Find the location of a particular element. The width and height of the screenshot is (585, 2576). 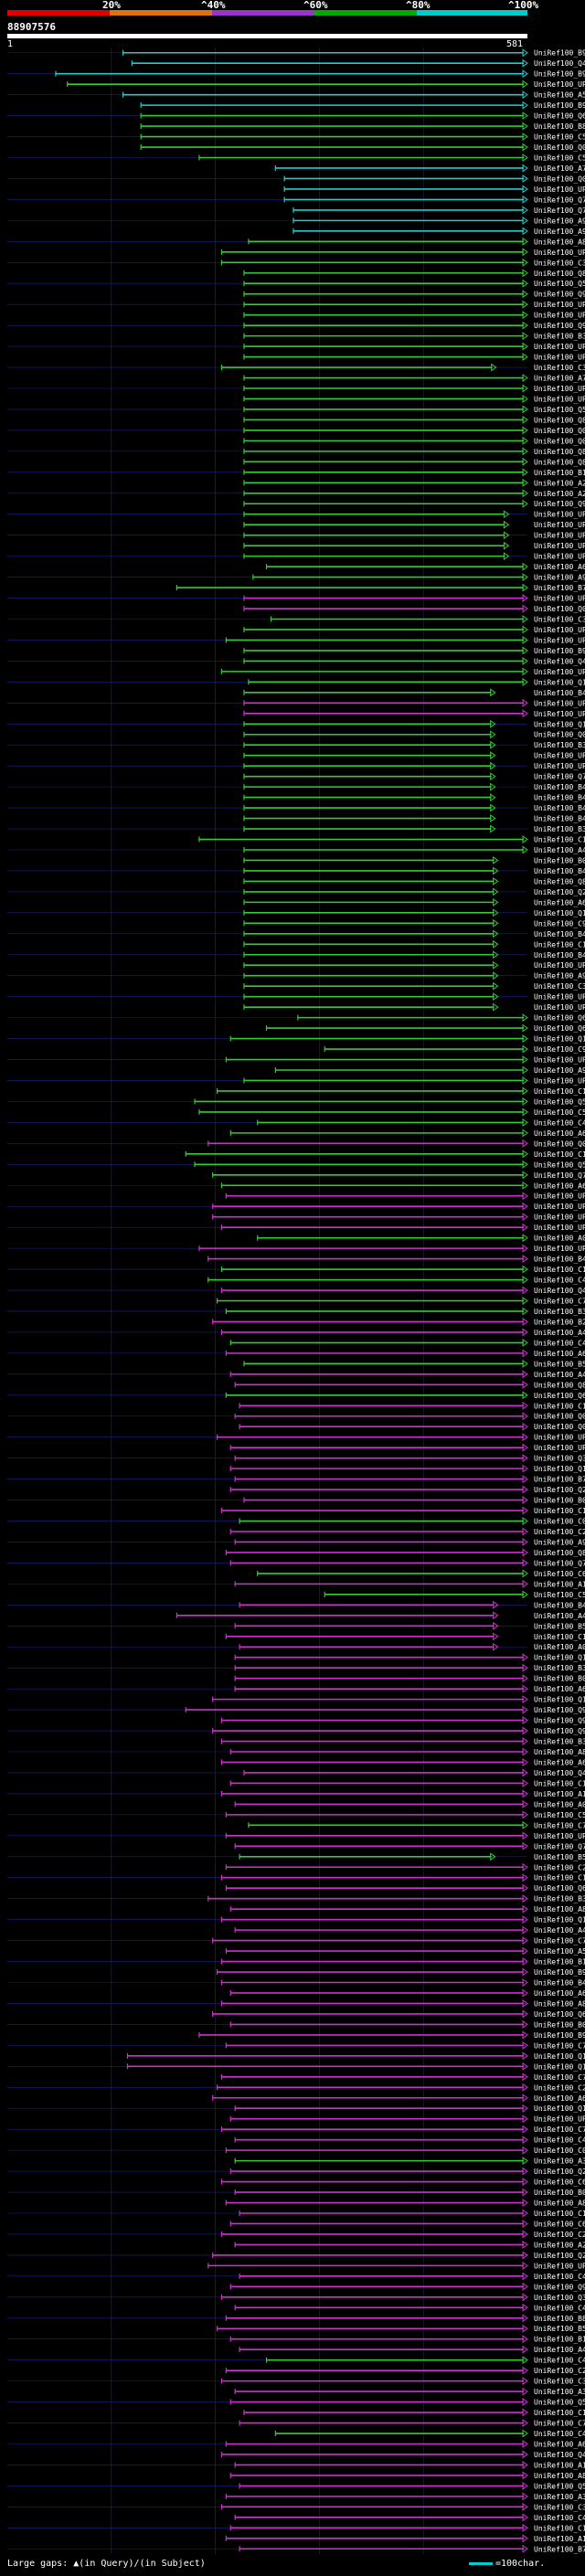

hit-label: UniRef100_C4CYL3 is located at coordinates (560, 2434).